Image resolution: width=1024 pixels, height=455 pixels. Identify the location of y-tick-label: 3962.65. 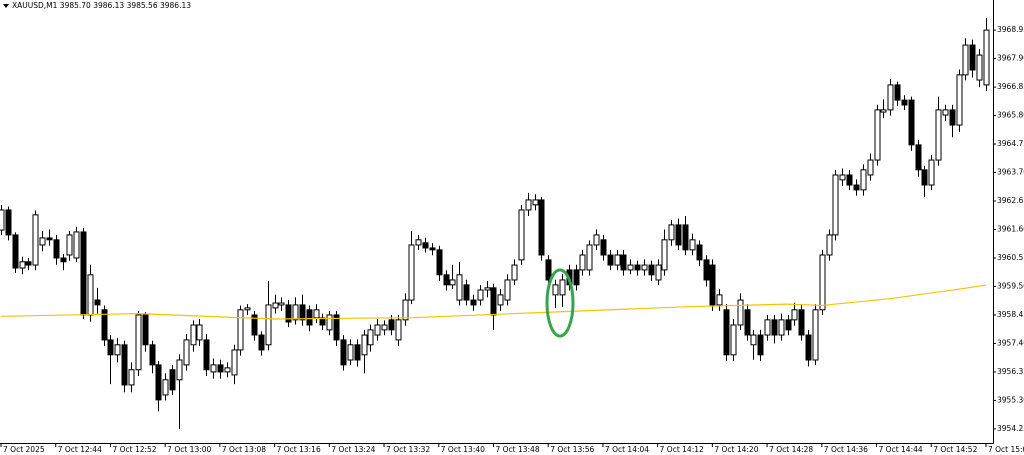
(1010, 200).